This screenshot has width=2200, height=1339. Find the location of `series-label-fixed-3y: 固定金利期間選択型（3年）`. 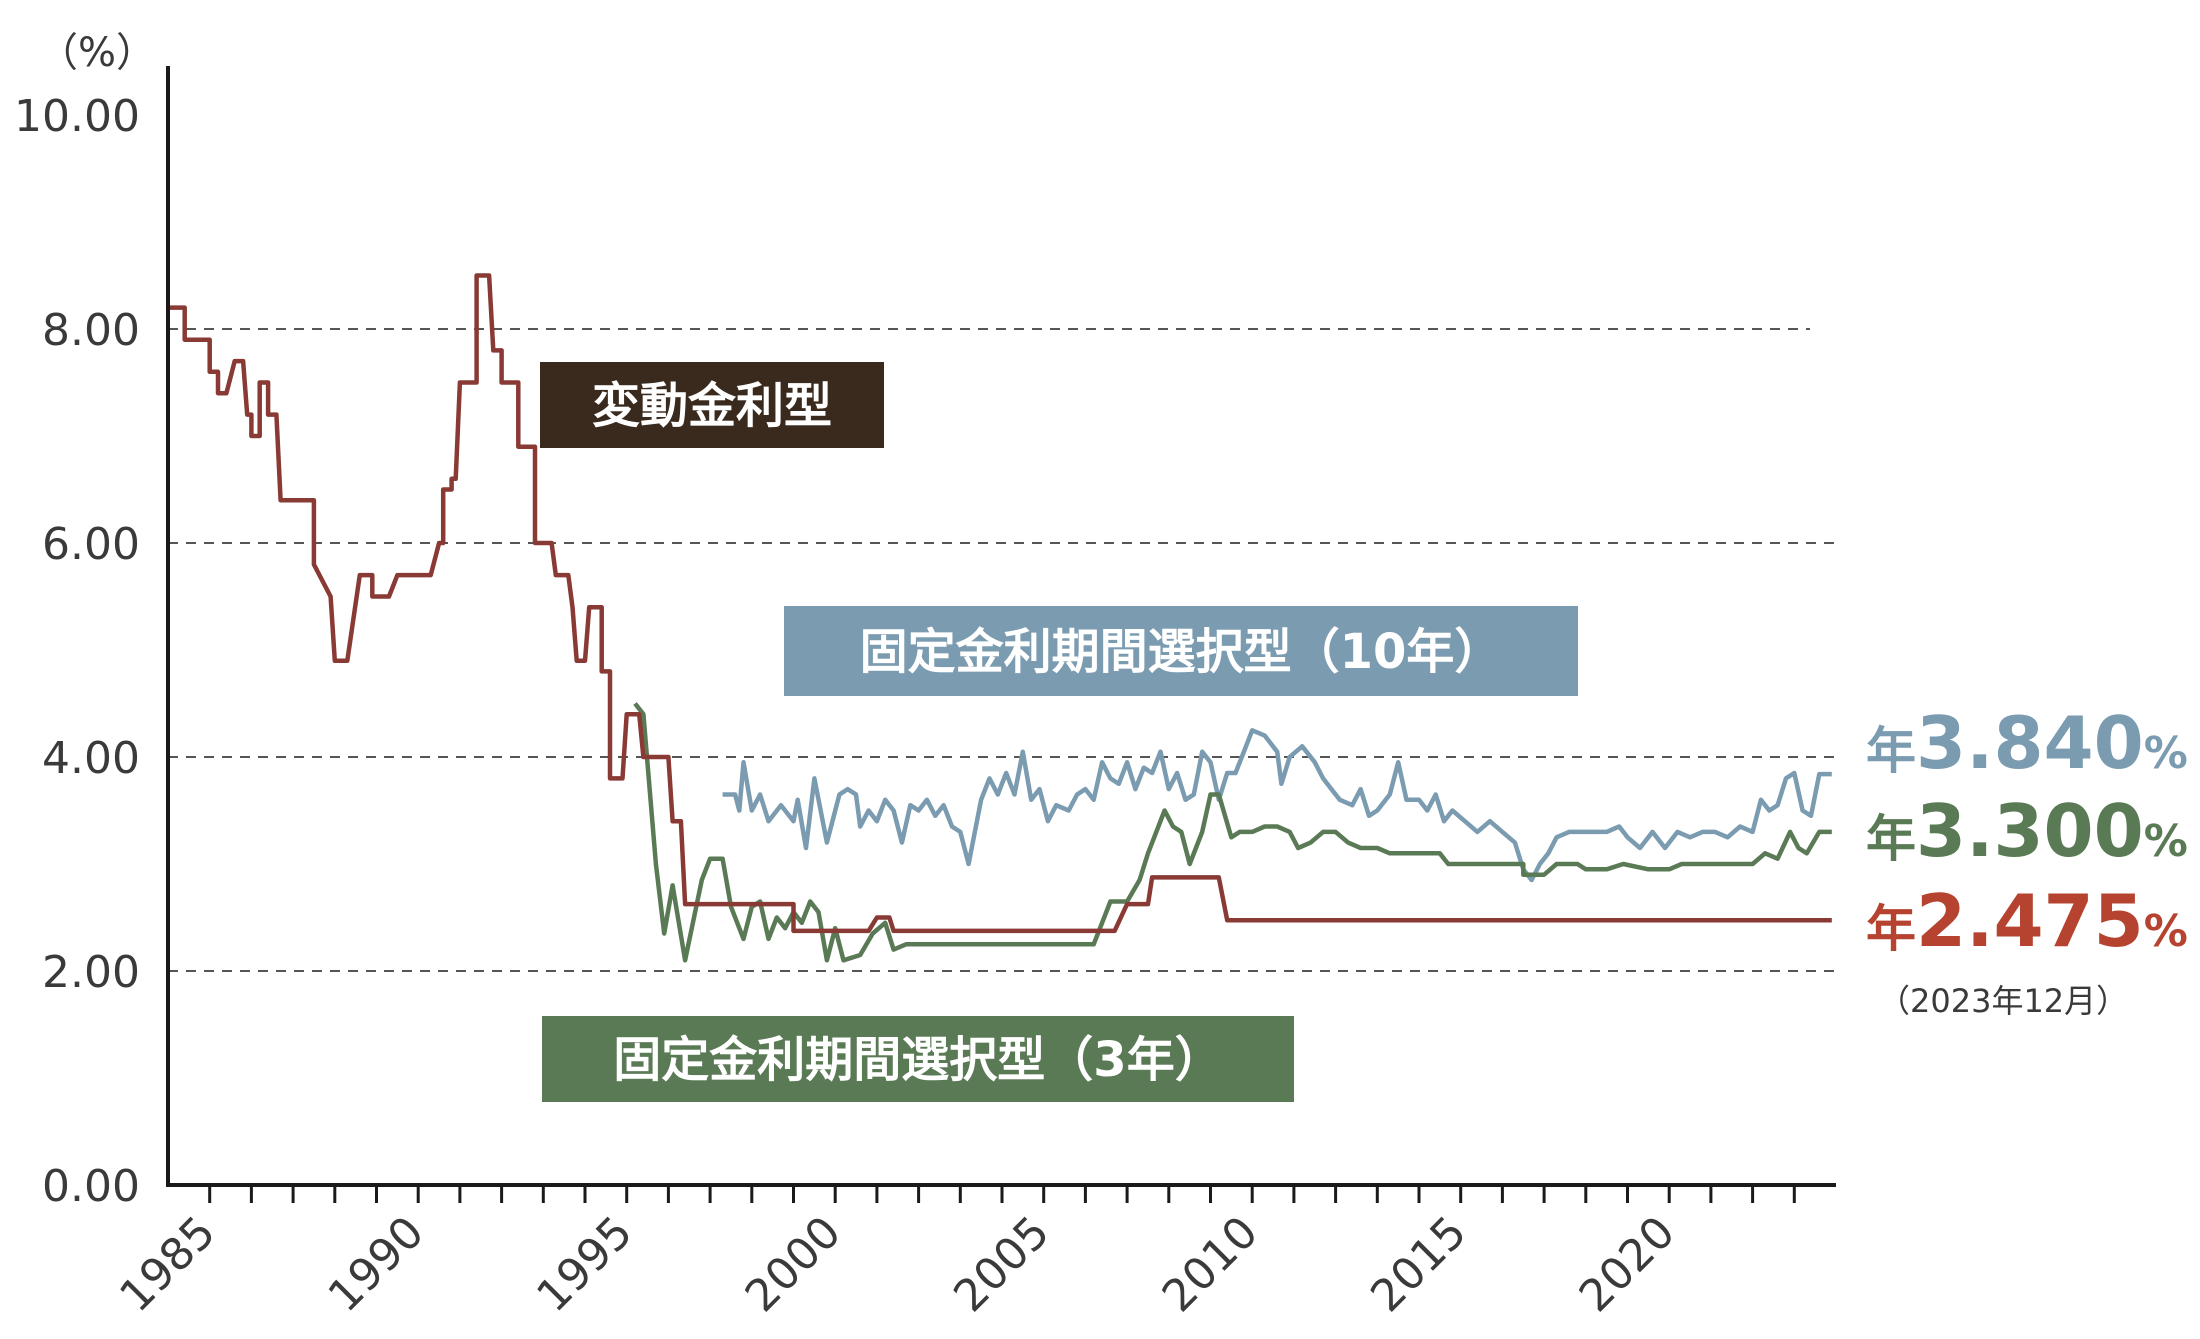

series-label-fixed-3y: 固定金利期間選択型（3年） is located at coordinates (918, 1059).